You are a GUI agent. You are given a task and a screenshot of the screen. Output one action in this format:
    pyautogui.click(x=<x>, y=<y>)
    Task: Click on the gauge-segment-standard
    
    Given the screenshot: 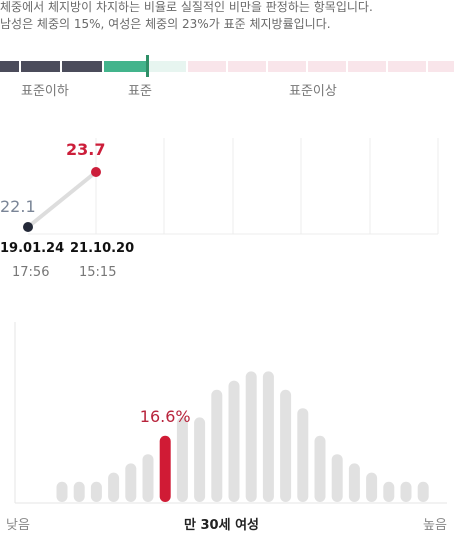 What is the action you would take?
    pyautogui.click(x=125, y=66)
    